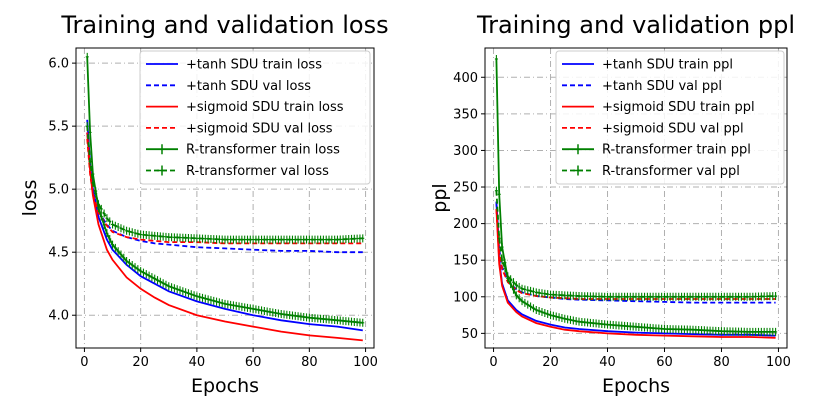 The height and width of the screenshot is (415, 830). I want to click on legend-marker, so click(162, 170).